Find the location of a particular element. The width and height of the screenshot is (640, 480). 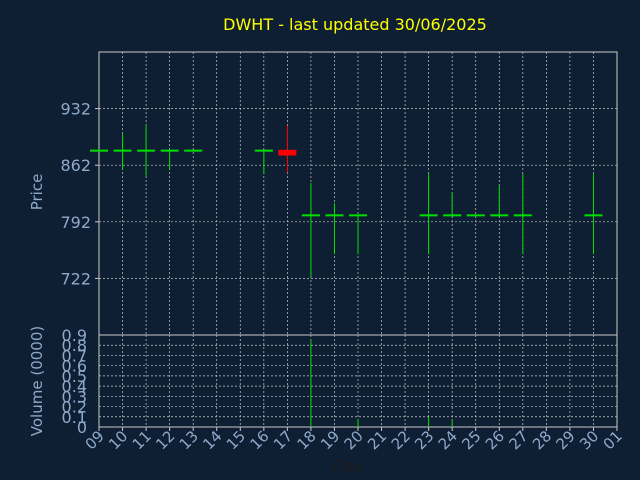

x-tick-label: 26 is located at coordinates (495, 440).